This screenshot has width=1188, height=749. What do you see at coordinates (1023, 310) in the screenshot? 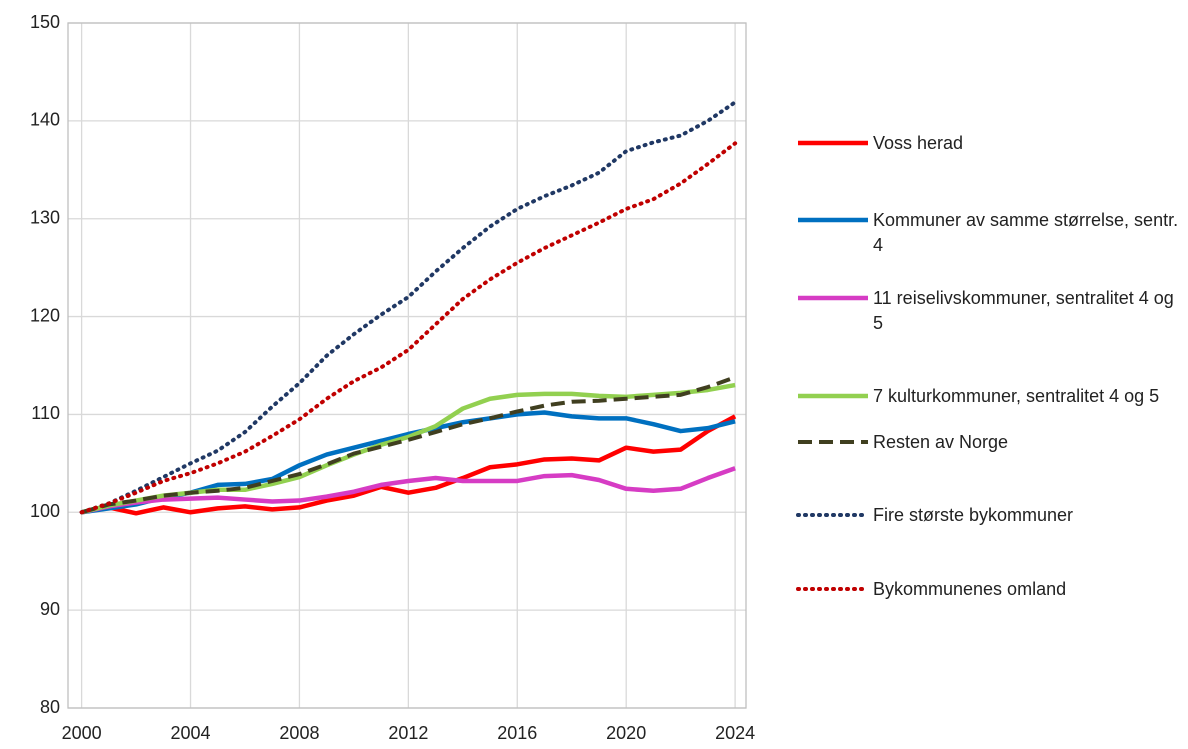
I see `legend-label: 11 reiselivskommuner, sentralitet 4 og 5` at bounding box center [1023, 310].